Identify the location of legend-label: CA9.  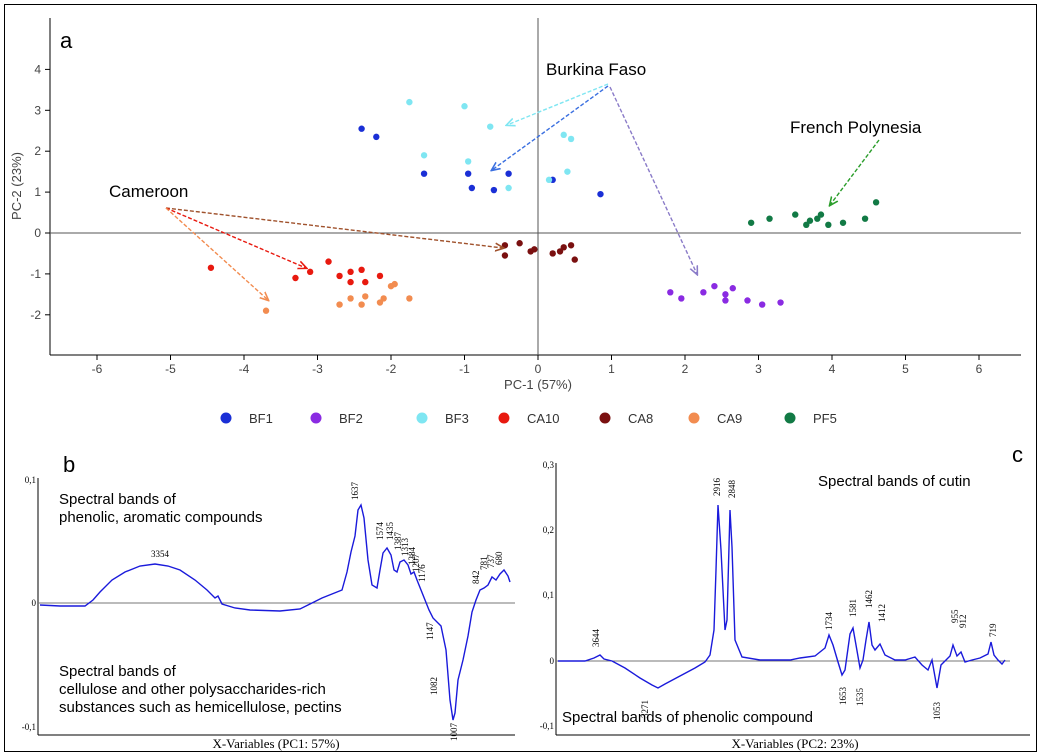
(729, 418).